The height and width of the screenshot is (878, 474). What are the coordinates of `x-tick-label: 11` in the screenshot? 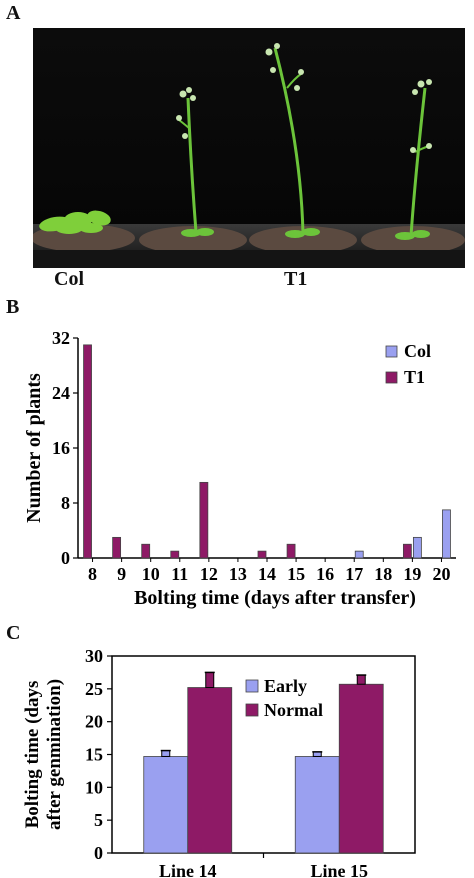 It's located at (179, 574).